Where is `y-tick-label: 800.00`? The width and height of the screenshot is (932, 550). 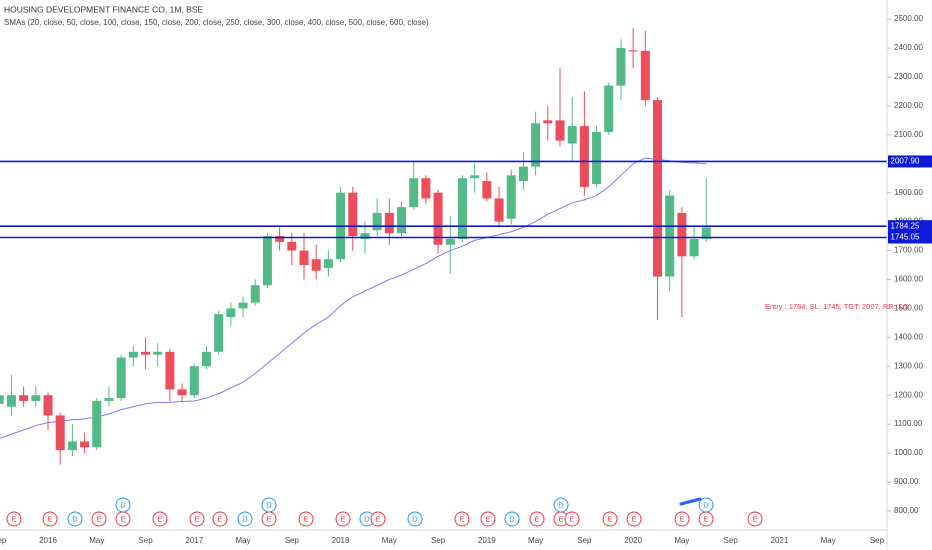
y-tick-label: 800.00 is located at coordinates (906, 510).